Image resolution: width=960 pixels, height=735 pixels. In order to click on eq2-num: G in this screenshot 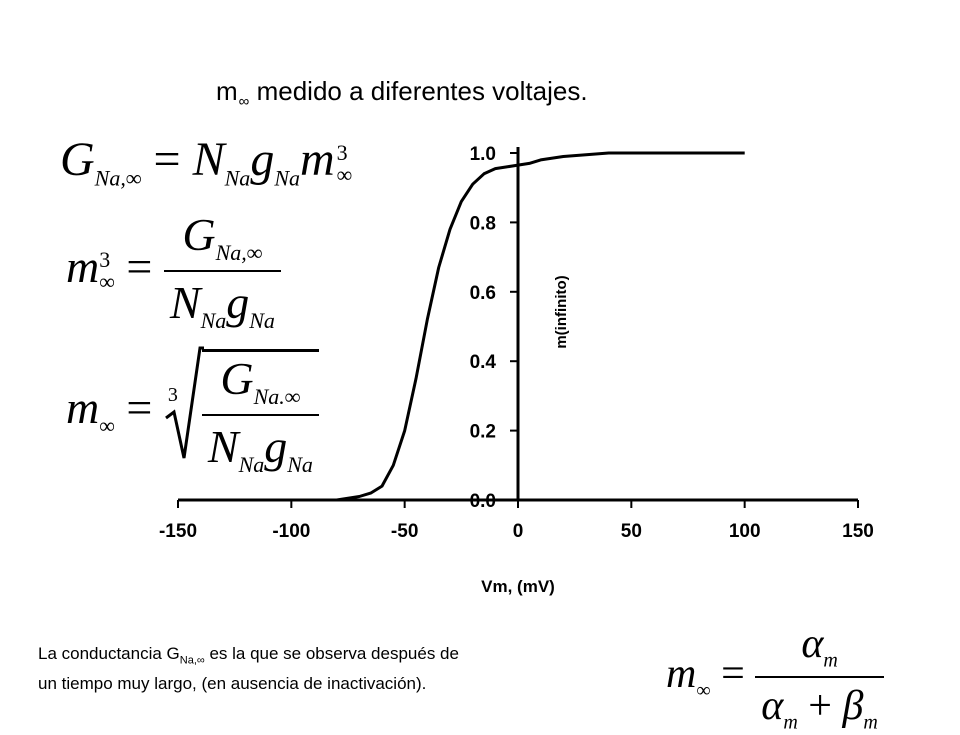, I will do `click(199, 234)`.